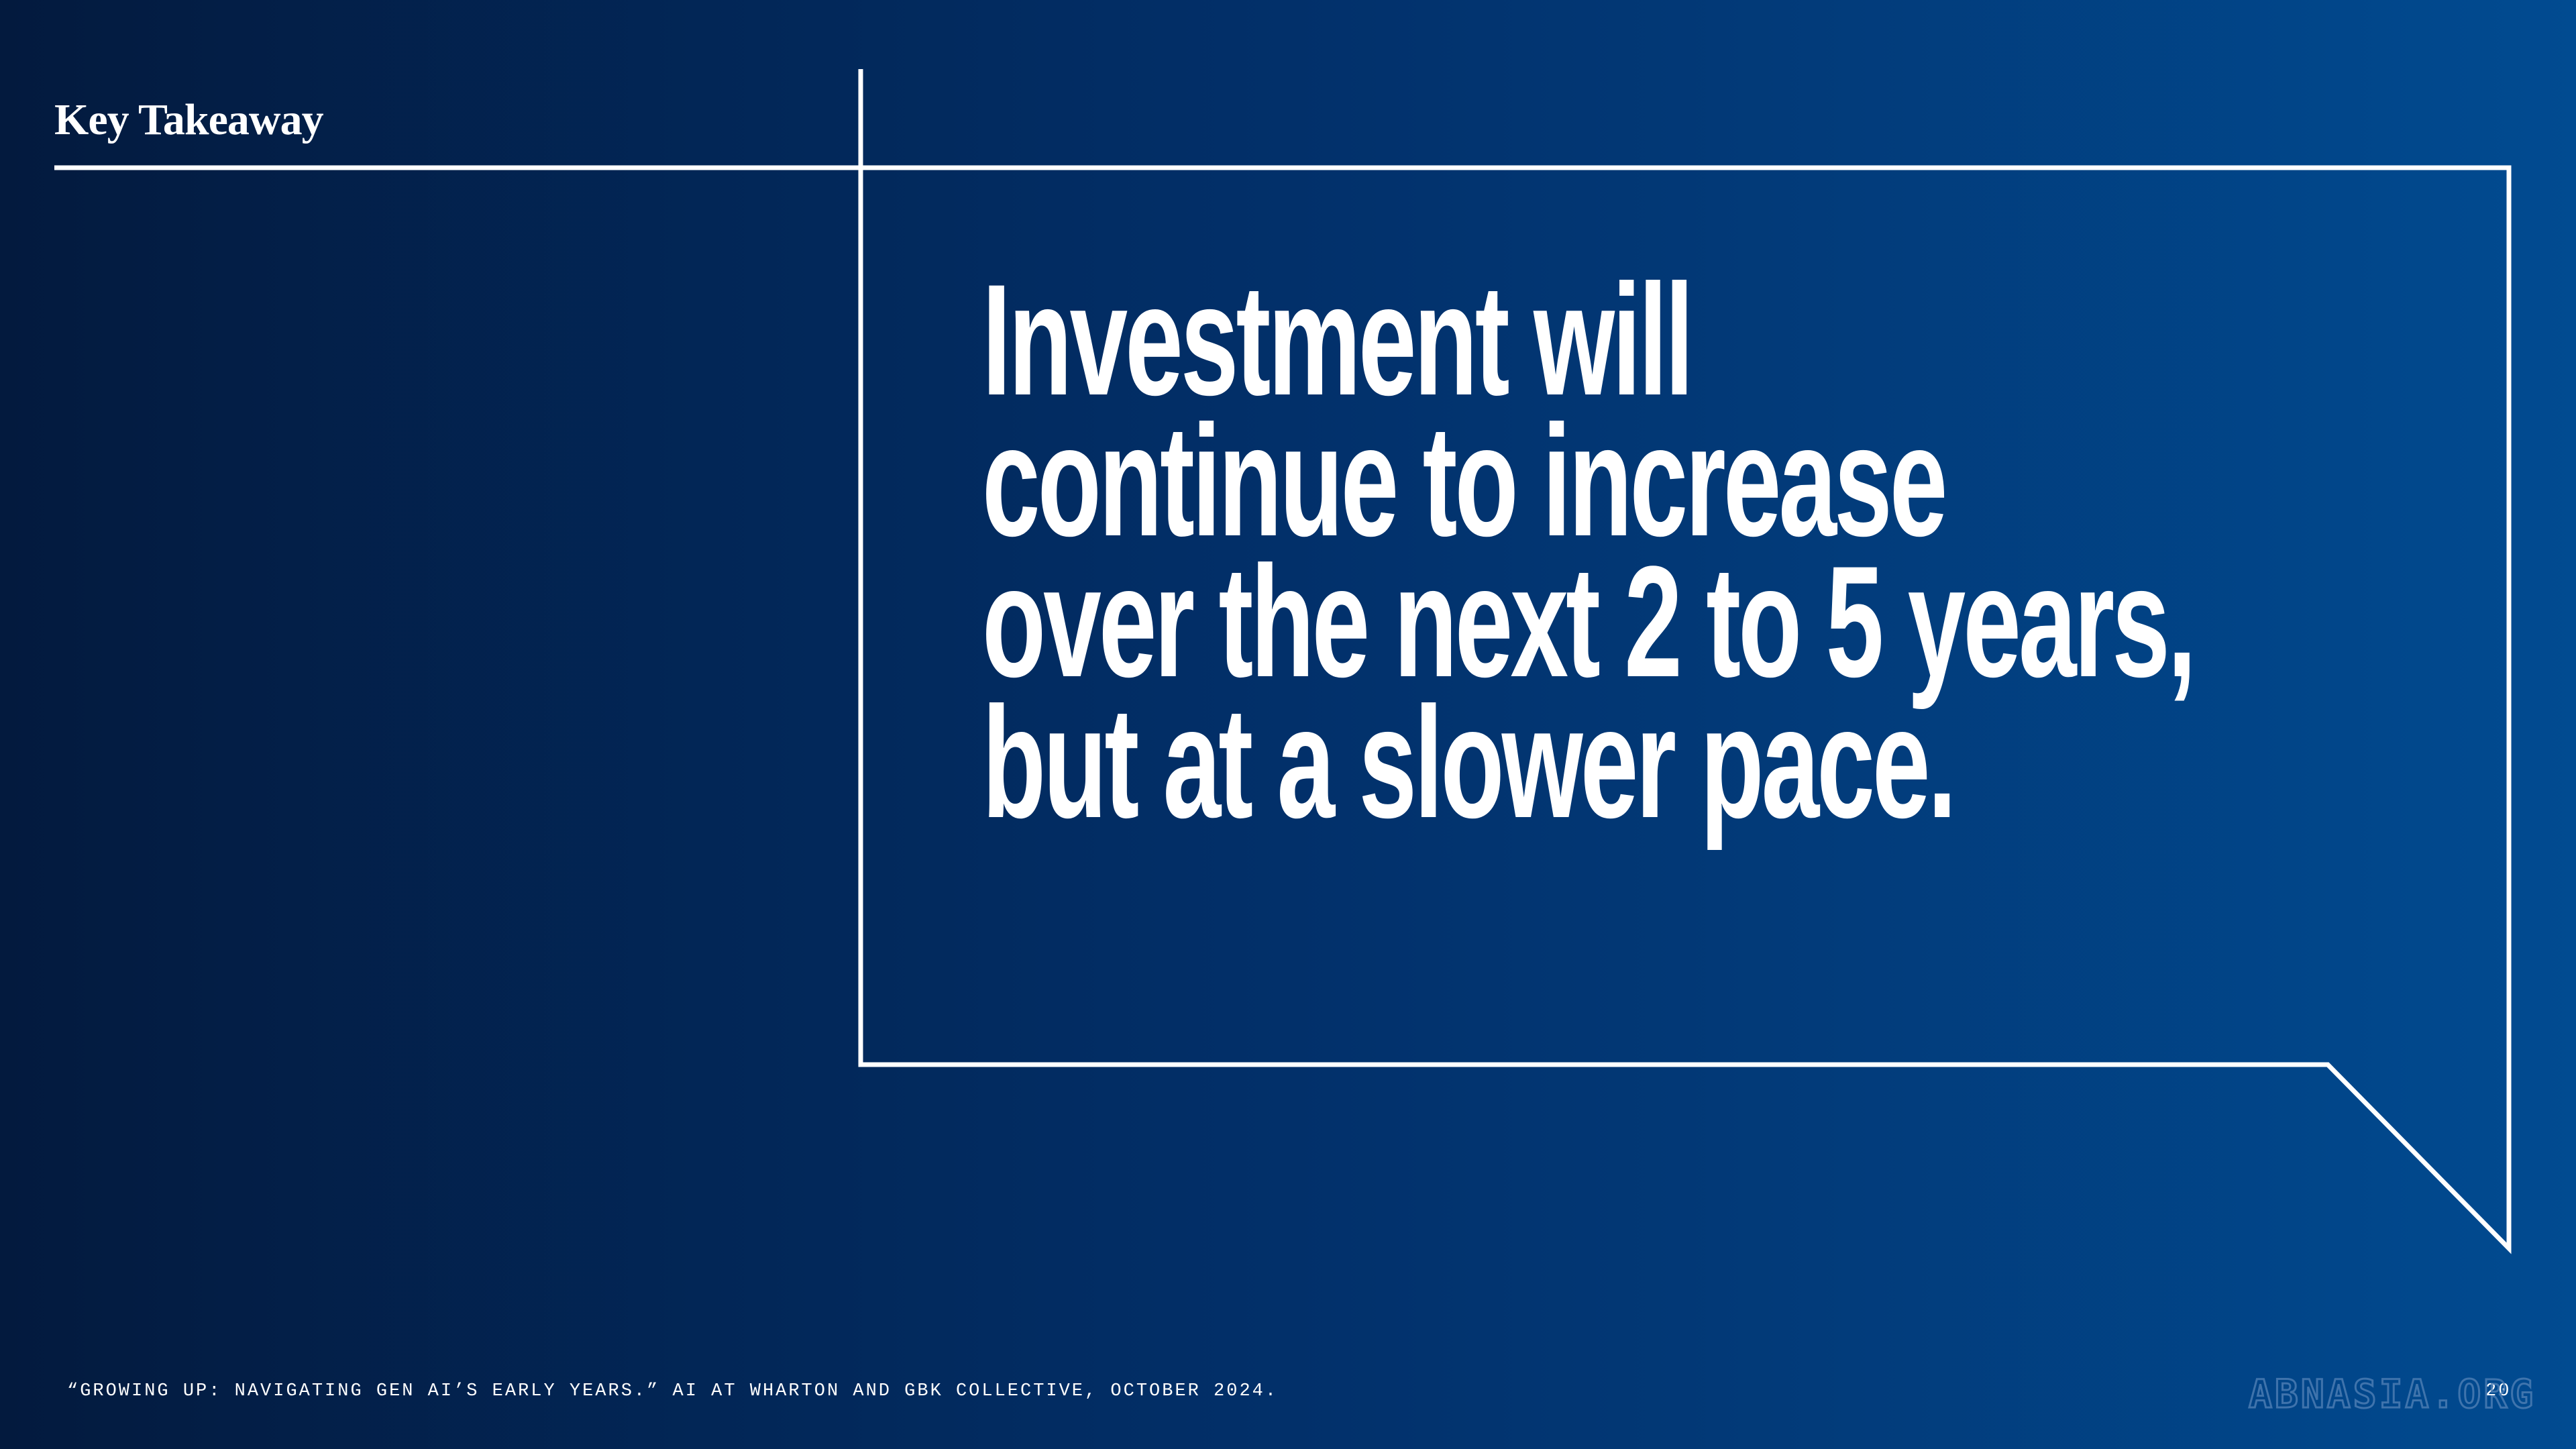 This screenshot has width=2576, height=1449. I want to click on headline-line: Investment will, so click(1336, 340).